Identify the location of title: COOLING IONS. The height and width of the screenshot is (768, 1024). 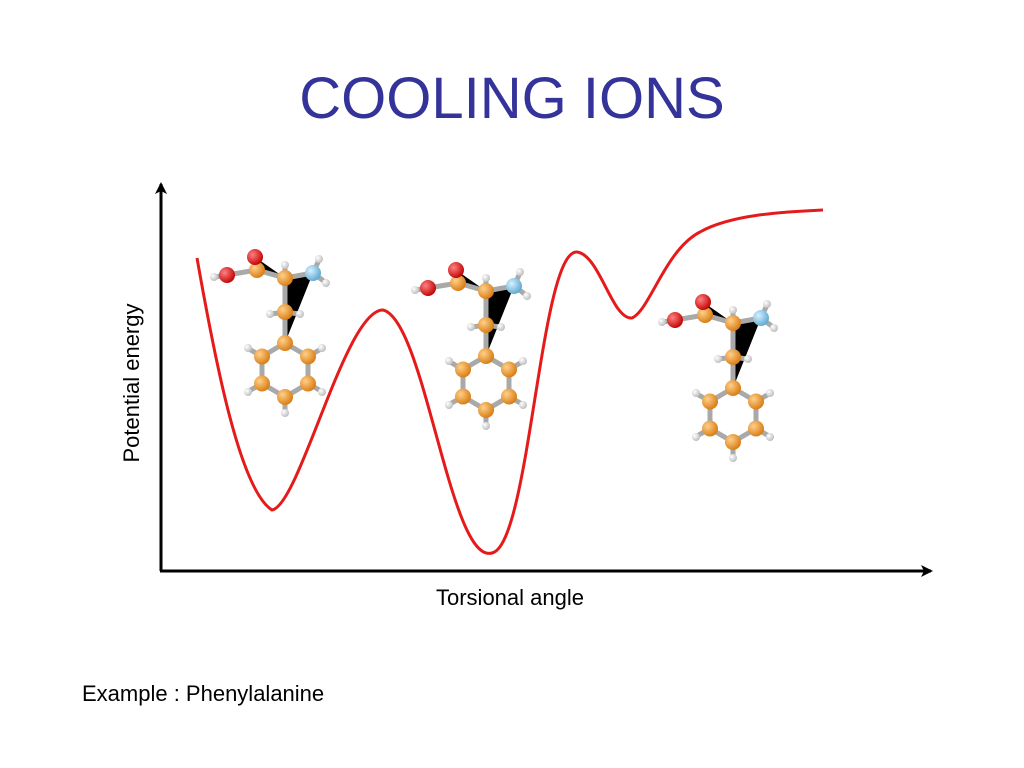
(511, 98).